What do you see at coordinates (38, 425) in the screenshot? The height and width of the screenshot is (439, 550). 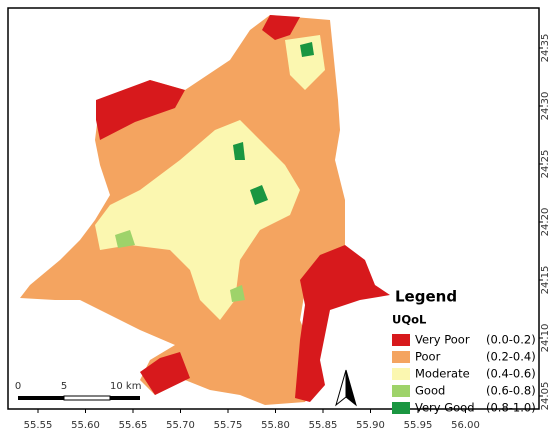 I see `longitude-label: 55.55` at bounding box center [38, 425].